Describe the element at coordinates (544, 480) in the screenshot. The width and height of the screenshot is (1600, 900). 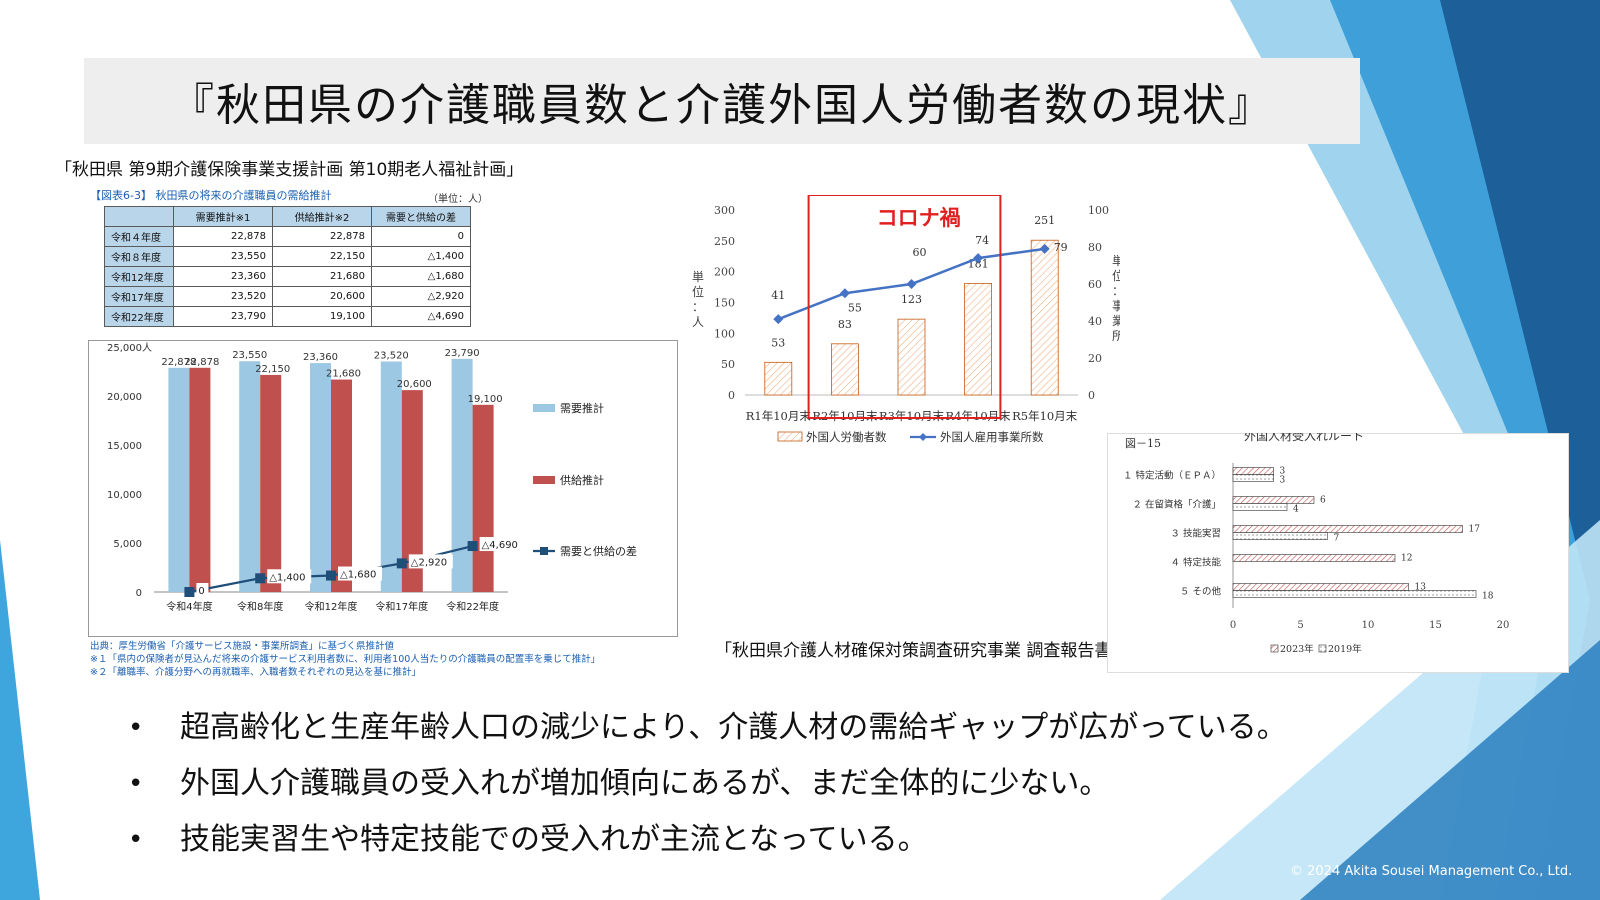
I see `legend-swatch-supply` at that location.